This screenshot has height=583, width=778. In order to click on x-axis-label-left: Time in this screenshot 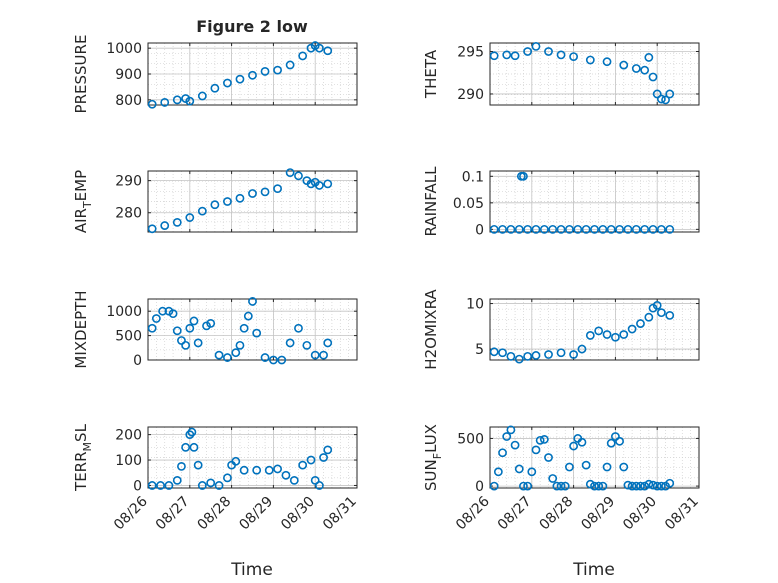, I will do `click(251, 570)`.